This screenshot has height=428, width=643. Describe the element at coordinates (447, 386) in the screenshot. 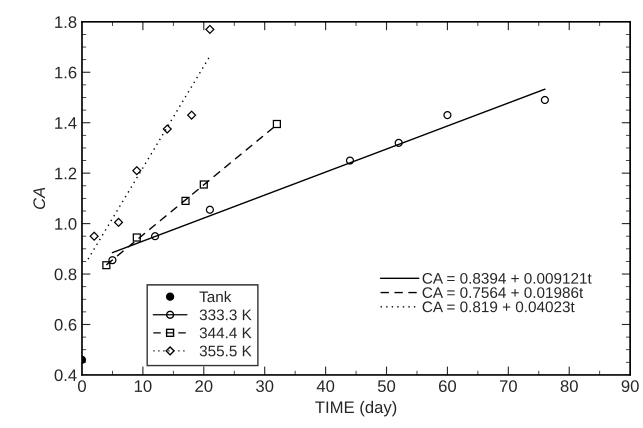

I see `x-tick-label: 60` at that location.